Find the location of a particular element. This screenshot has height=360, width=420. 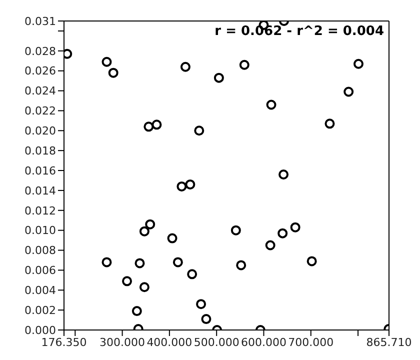

y-tick-label: 0.022 is located at coordinates (40, 111).